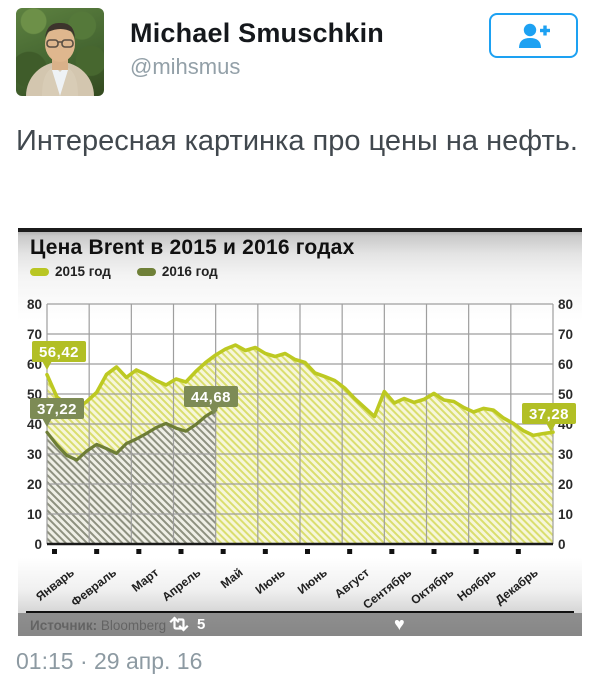  What do you see at coordinates (192, 247) in the screenshot?
I see `chart-title: Цена Brent в 2015 и 2016 годах` at bounding box center [192, 247].